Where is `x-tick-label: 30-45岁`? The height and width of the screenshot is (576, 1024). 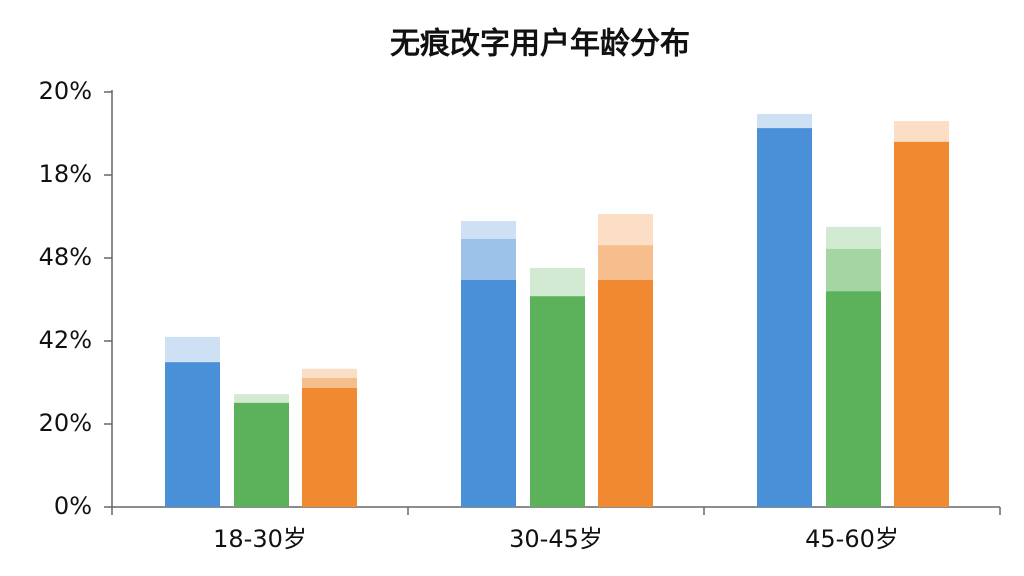
x-tick-label: 30-45岁 is located at coordinates (556, 539).